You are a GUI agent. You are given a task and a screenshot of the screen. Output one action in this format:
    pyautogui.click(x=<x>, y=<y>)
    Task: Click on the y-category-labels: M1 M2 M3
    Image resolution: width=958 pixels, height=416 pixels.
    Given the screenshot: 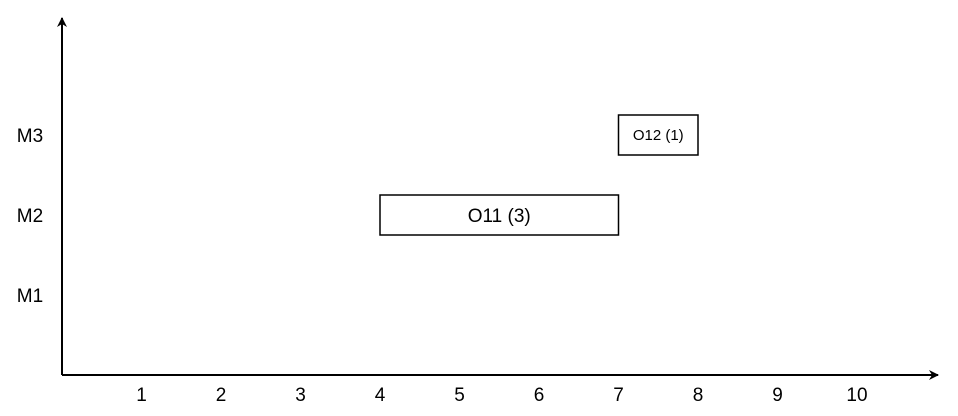 What is the action you would take?
    pyautogui.click(x=30, y=216)
    